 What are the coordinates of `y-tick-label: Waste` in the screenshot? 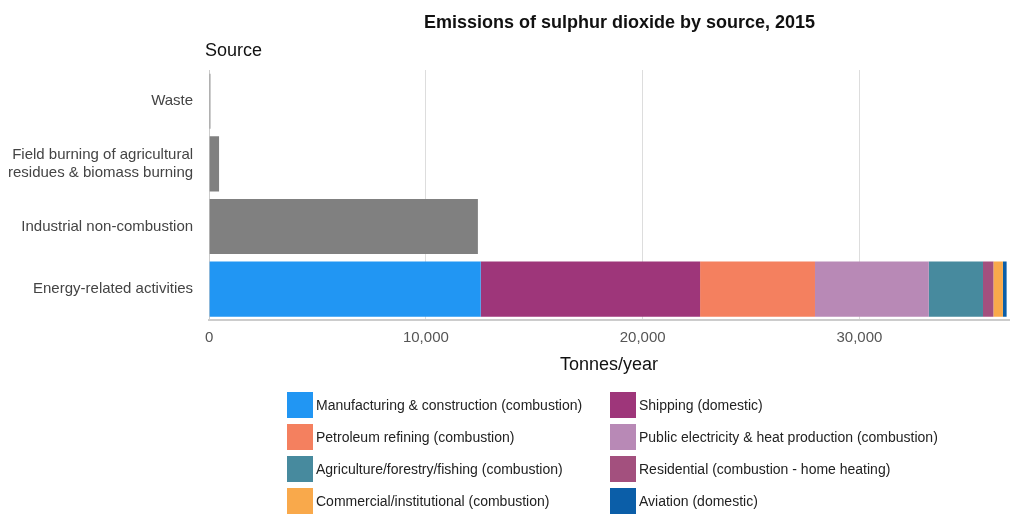 It's located at (172, 100).